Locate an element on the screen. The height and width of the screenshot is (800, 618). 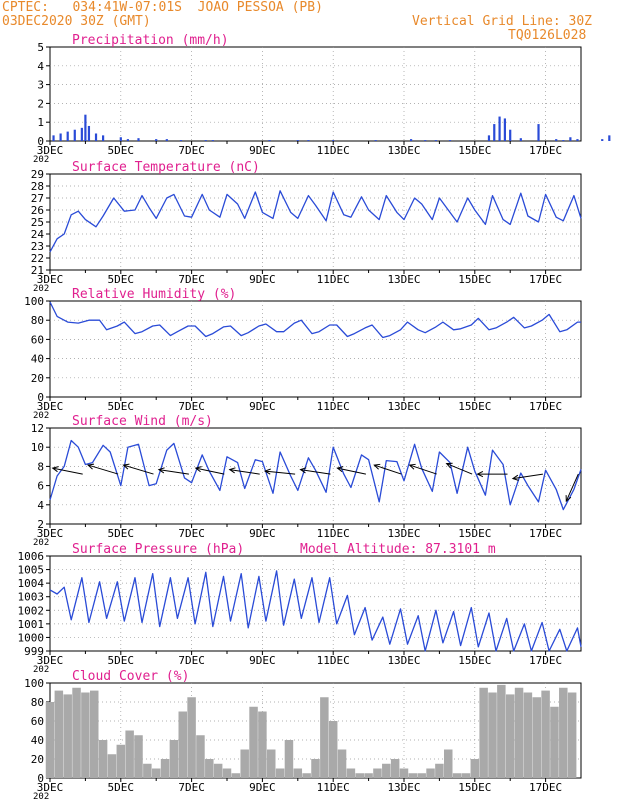
header-location: CPTEC: 034:41W-07:01S JOAO PESSOA (PB) is located at coordinates (162, 7).